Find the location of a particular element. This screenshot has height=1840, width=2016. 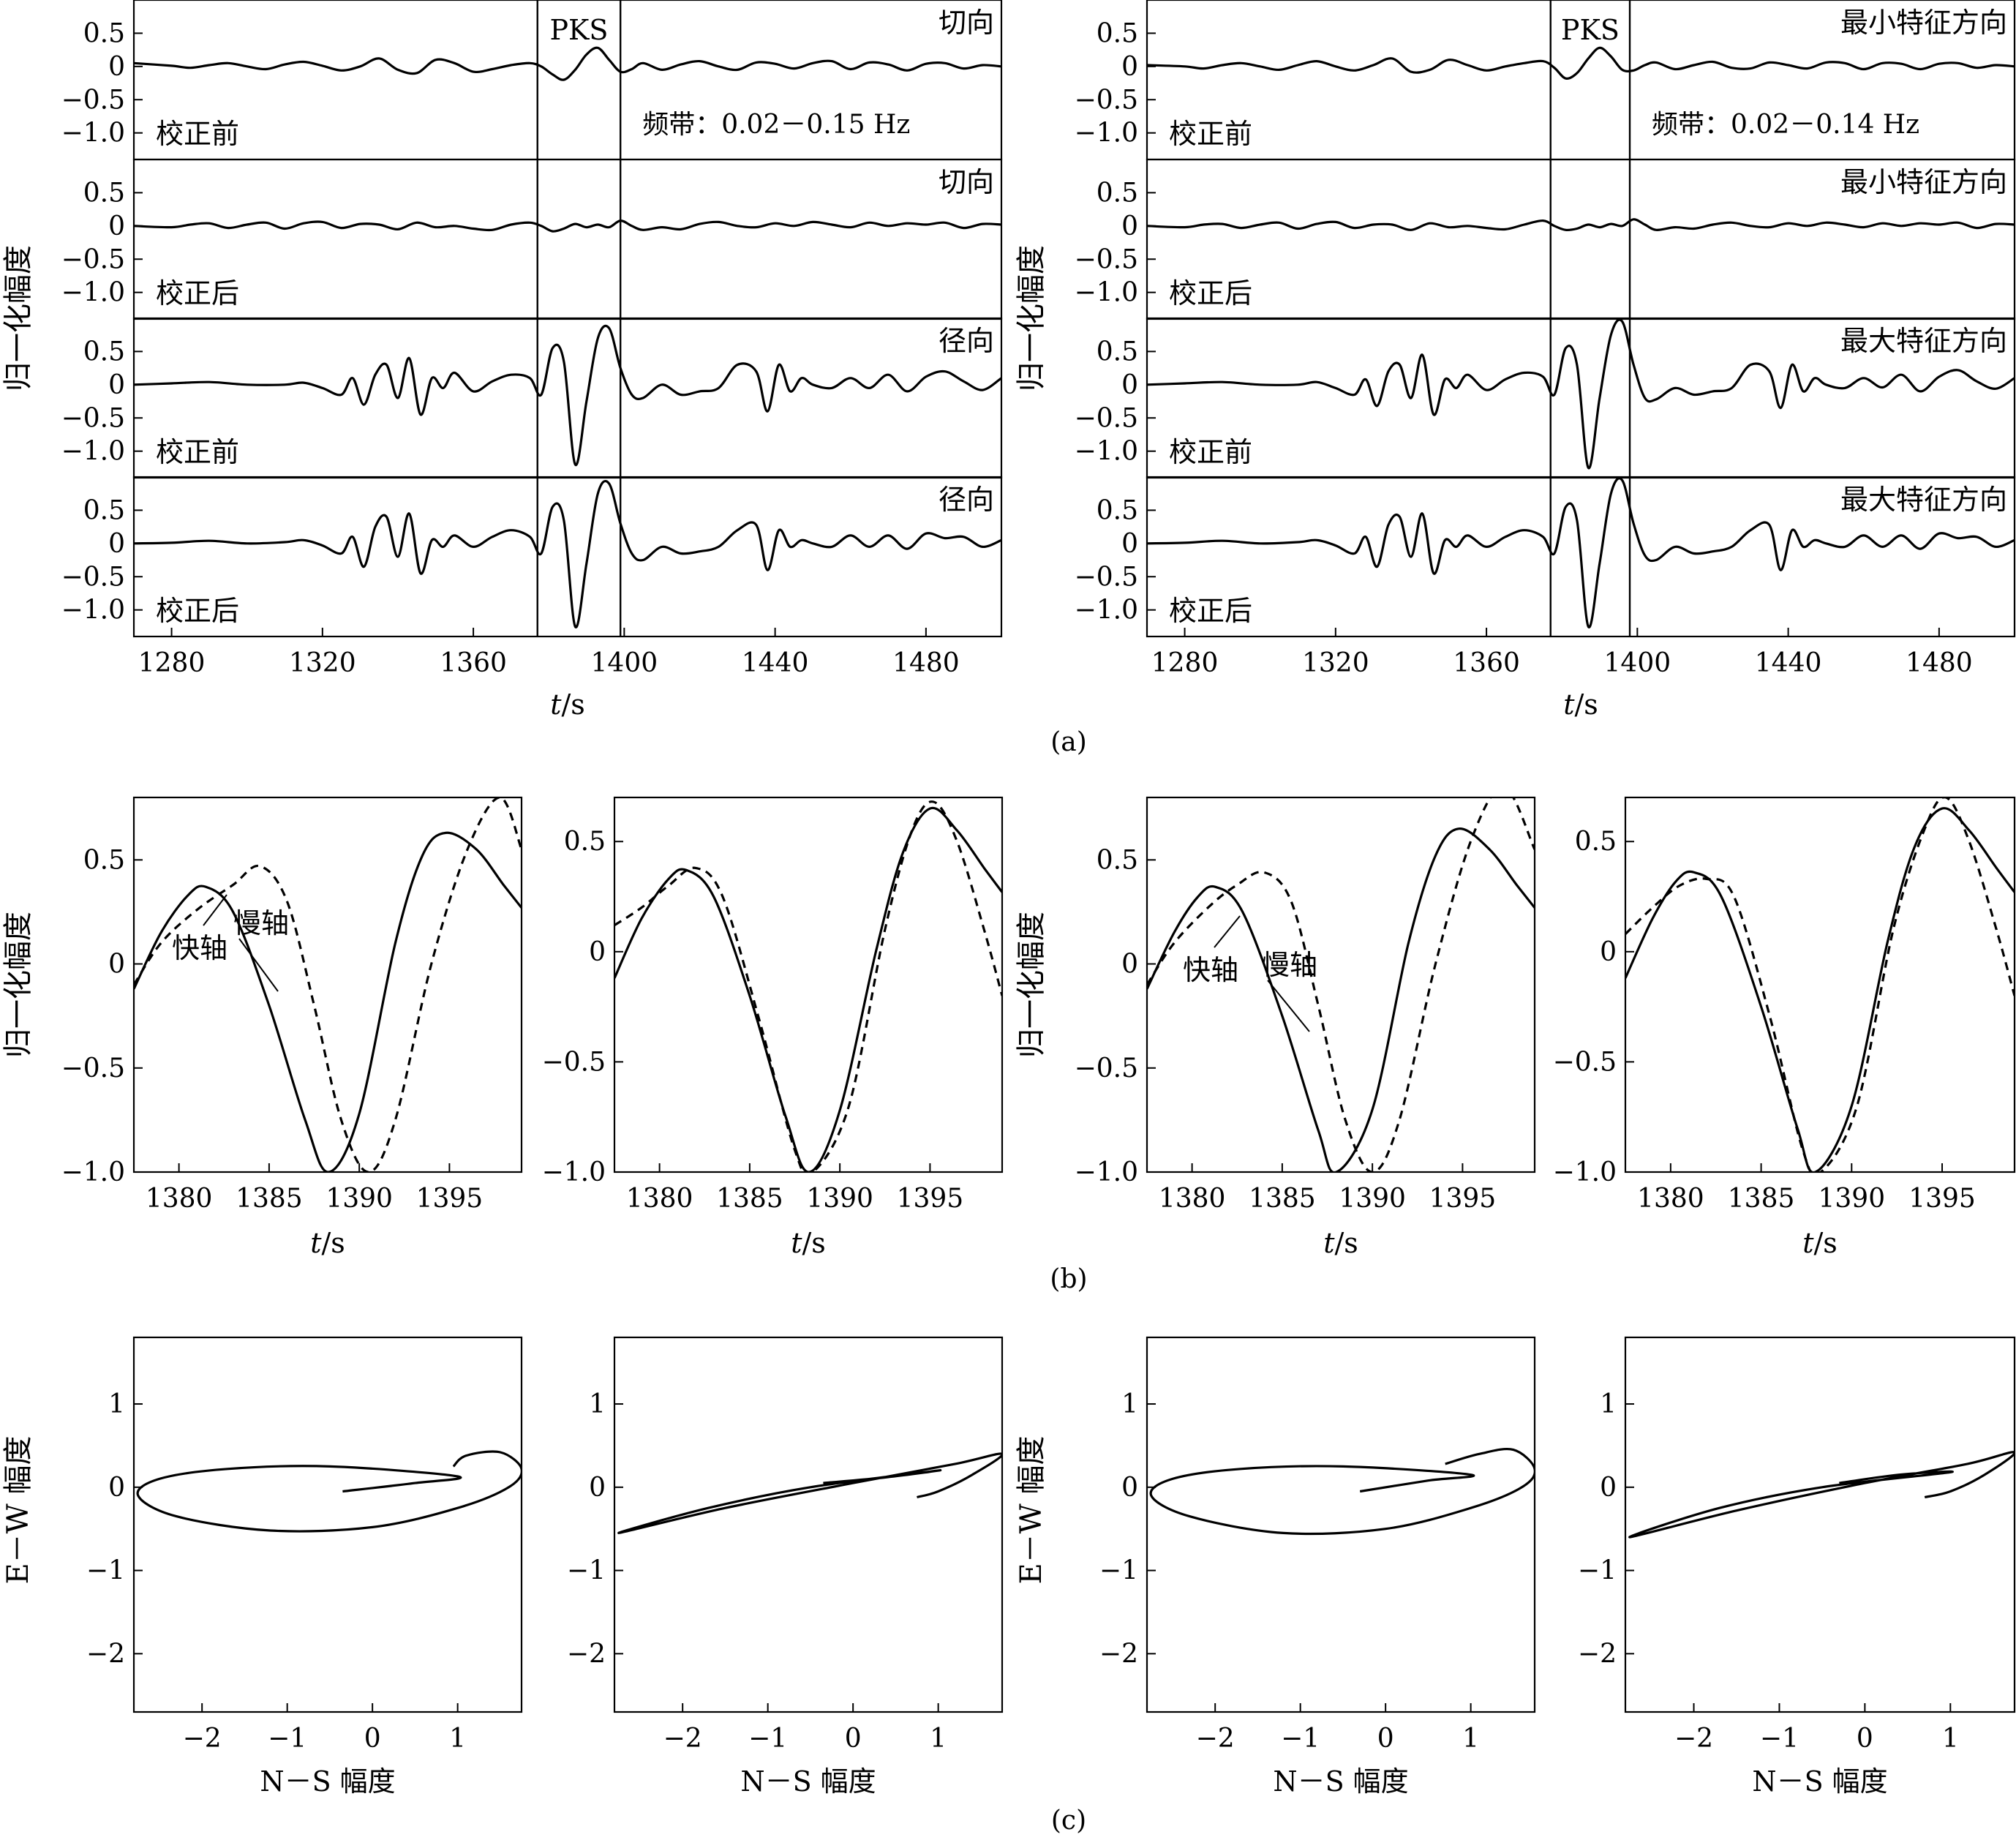

fast-axis-label: 快轴 is located at coordinates (200, 948).